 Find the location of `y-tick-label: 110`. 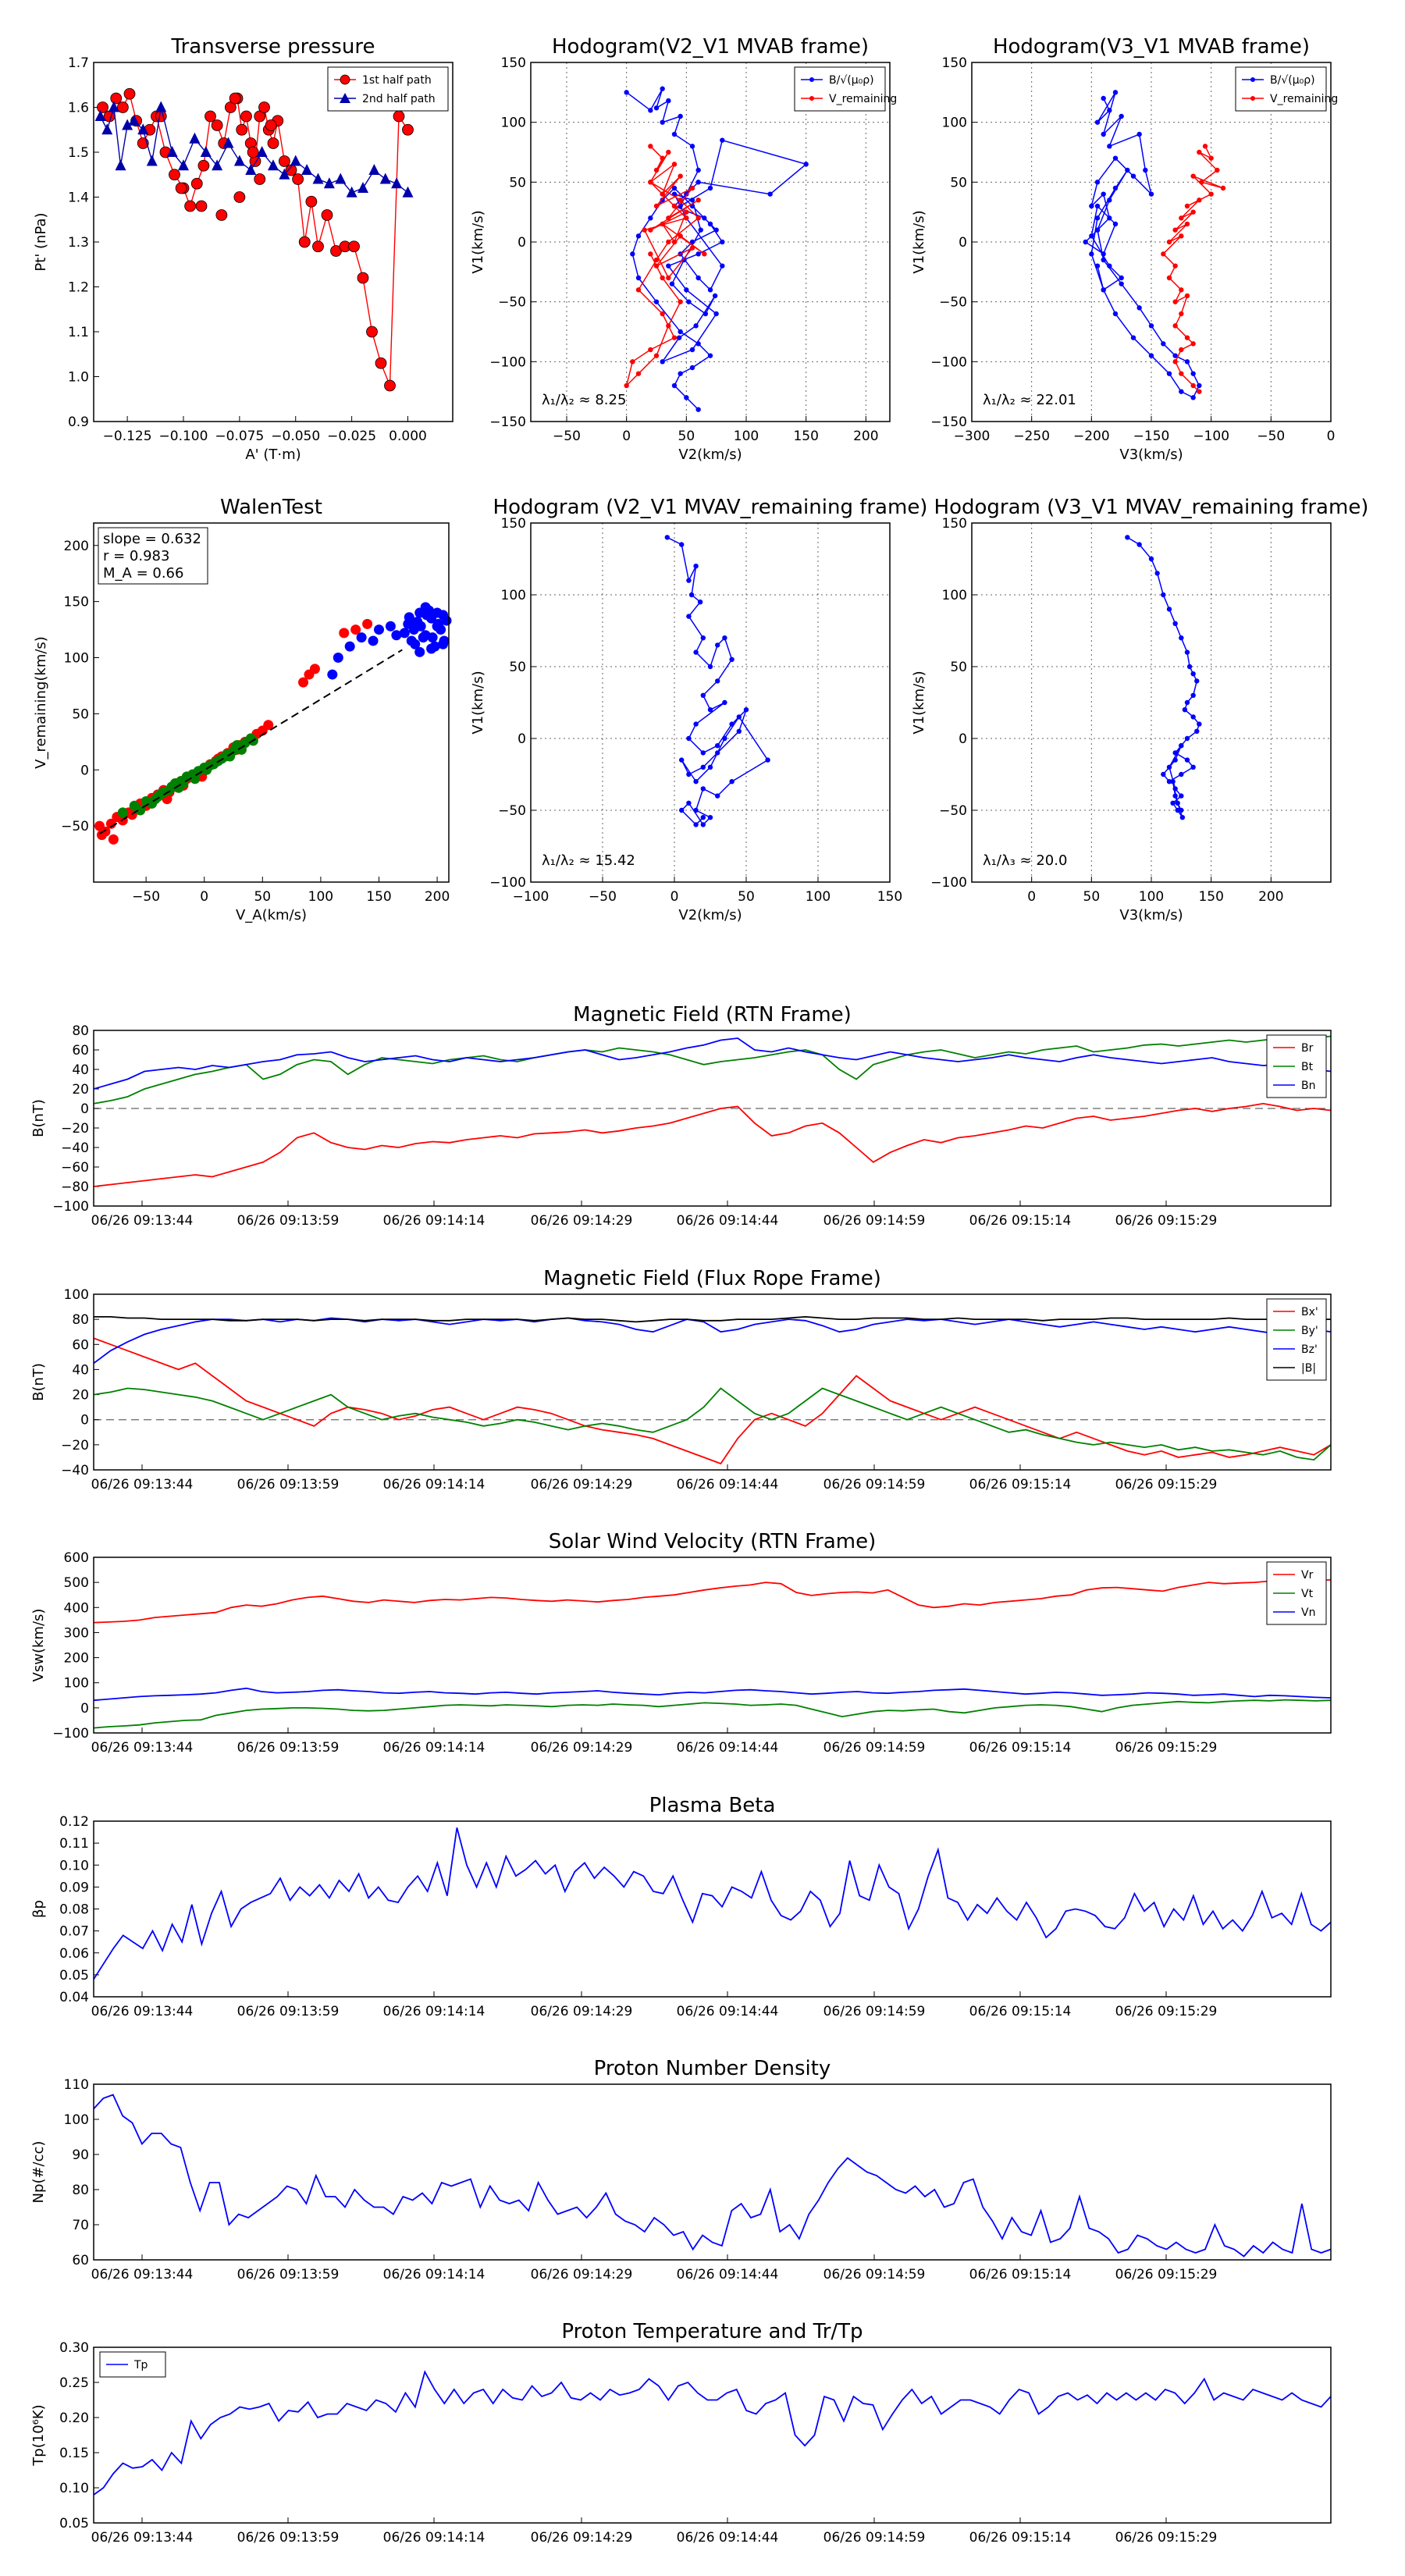

y-tick-label: 110 is located at coordinates (76, 2085).